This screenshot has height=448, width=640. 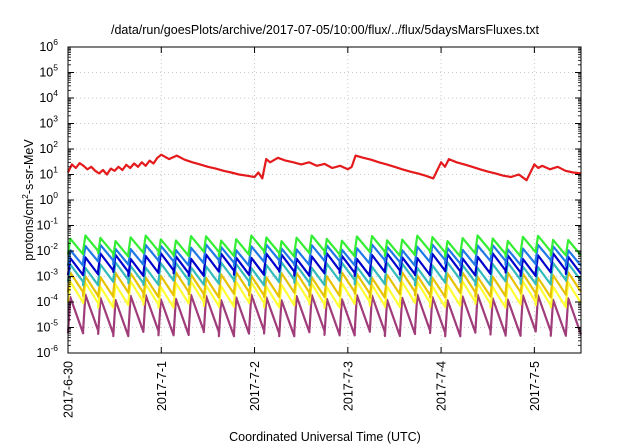 I want to click on x-tick-label: 2017-7-3, so click(x=348, y=386).